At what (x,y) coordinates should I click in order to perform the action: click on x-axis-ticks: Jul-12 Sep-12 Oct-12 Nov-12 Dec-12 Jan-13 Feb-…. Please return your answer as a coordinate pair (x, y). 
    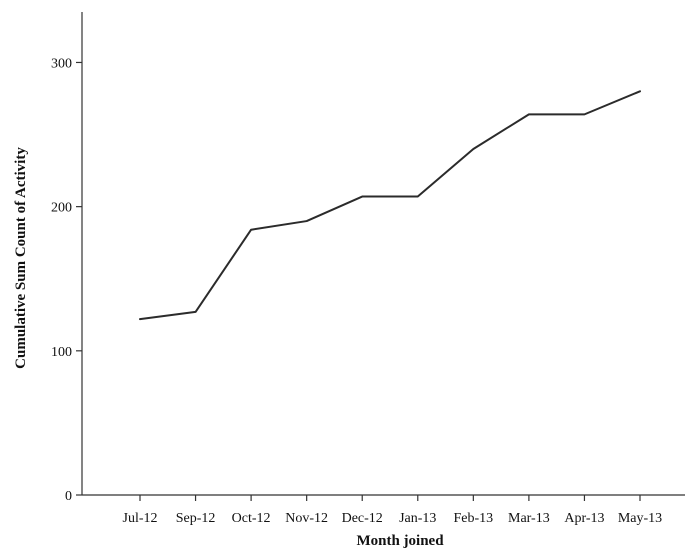
    Looking at the image, I should click on (392, 510).